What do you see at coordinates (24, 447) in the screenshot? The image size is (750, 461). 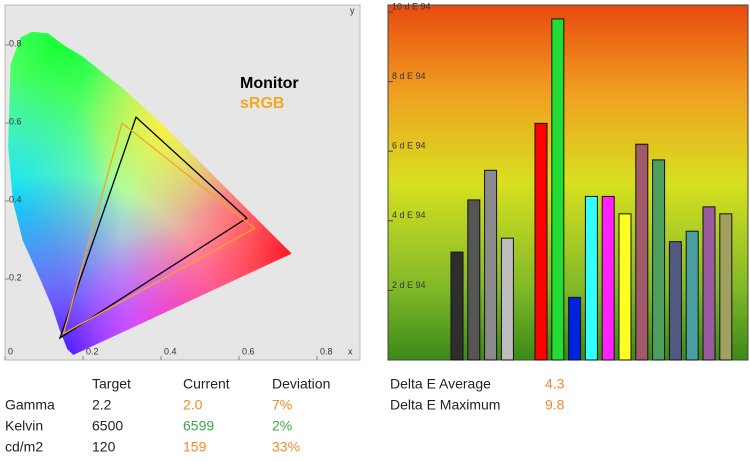 I see `table-cell: cd/m2` at bounding box center [24, 447].